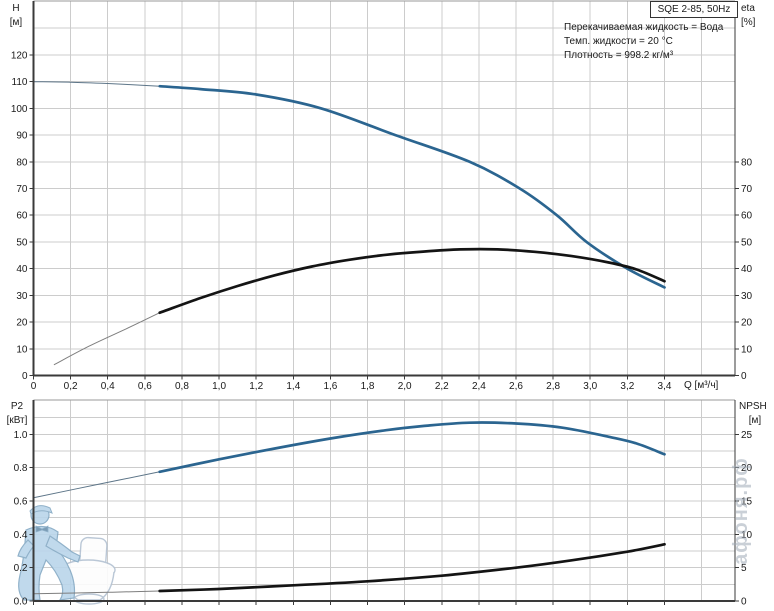 The width and height of the screenshot is (774, 611). Describe the element at coordinates (747, 189) in the screenshot. I see `right-tick-label: 70` at that location.